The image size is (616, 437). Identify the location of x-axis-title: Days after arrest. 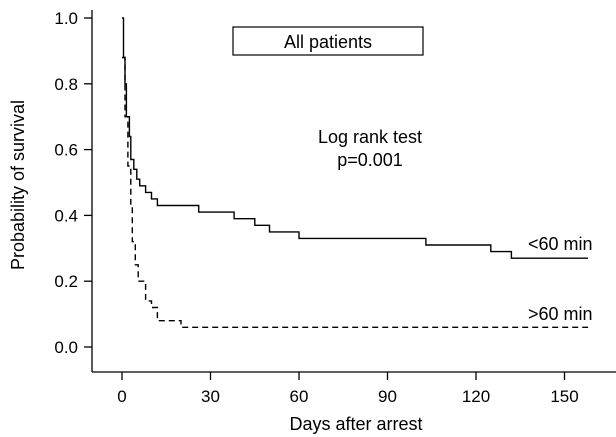
(355, 424).